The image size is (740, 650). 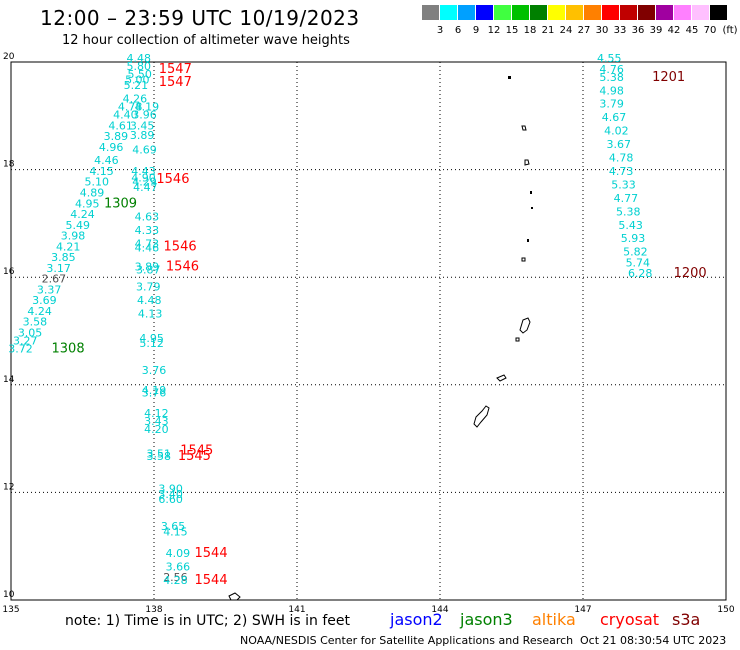 I want to click on wave-height-value: 3.66, so click(x=178, y=566).